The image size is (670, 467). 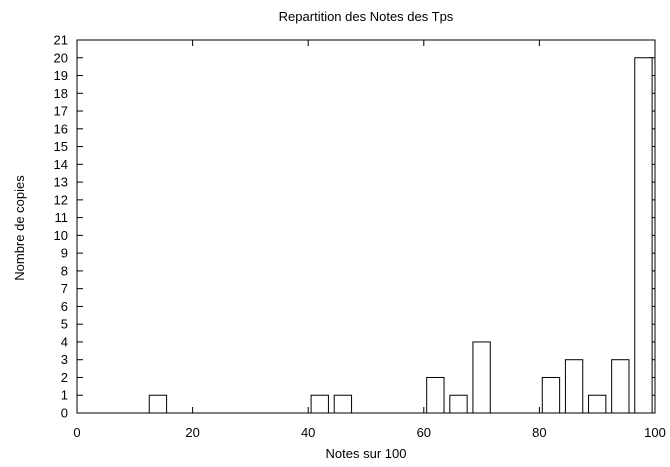 What do you see at coordinates (64, 253) in the screenshot?
I see `y-tick-label: 9` at bounding box center [64, 253].